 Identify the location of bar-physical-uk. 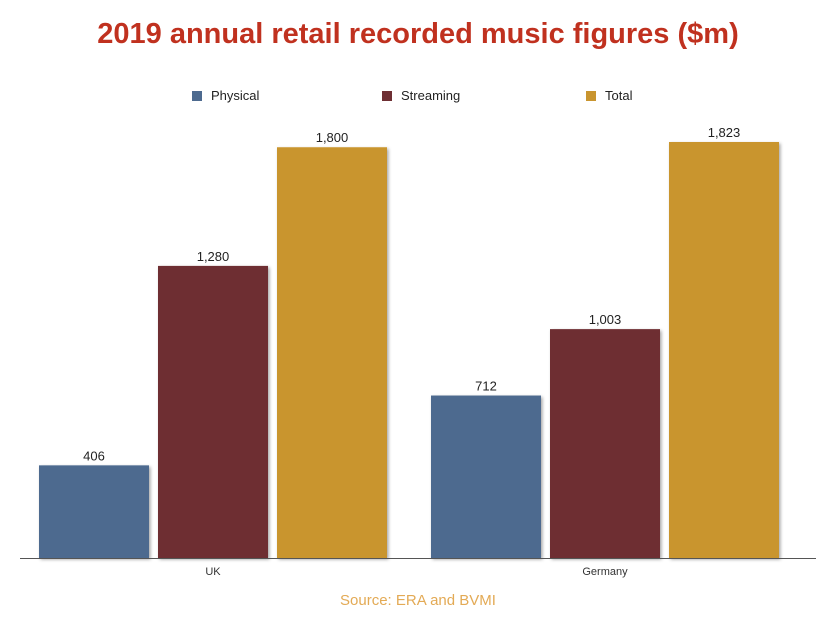
(94, 511).